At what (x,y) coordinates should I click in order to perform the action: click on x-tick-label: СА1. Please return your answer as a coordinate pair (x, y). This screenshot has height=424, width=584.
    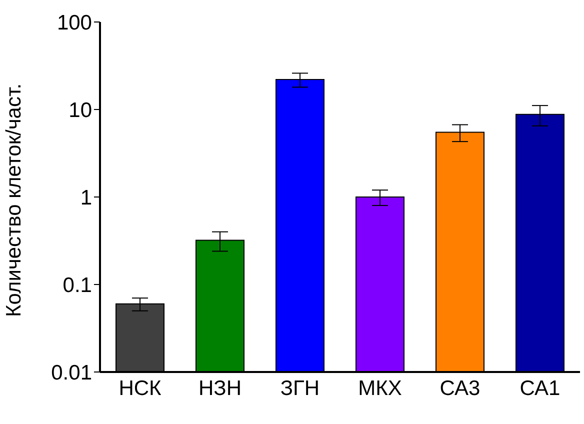
    Looking at the image, I should click on (540, 388).